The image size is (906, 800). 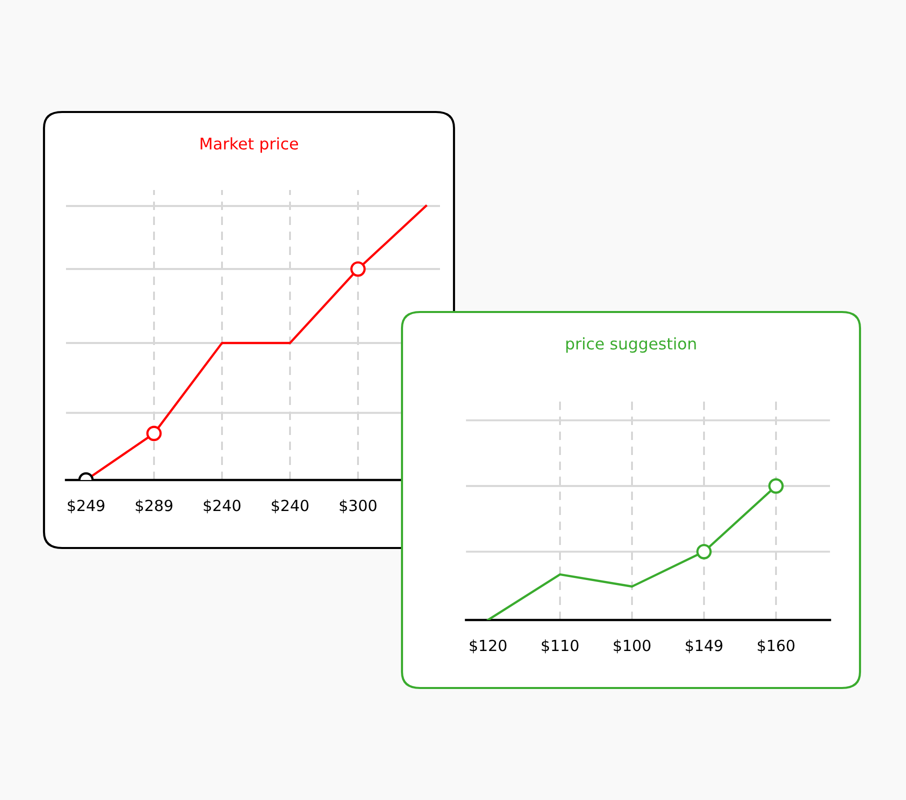 What do you see at coordinates (704, 646) in the screenshot?
I see `x-tick-label: $149` at bounding box center [704, 646].